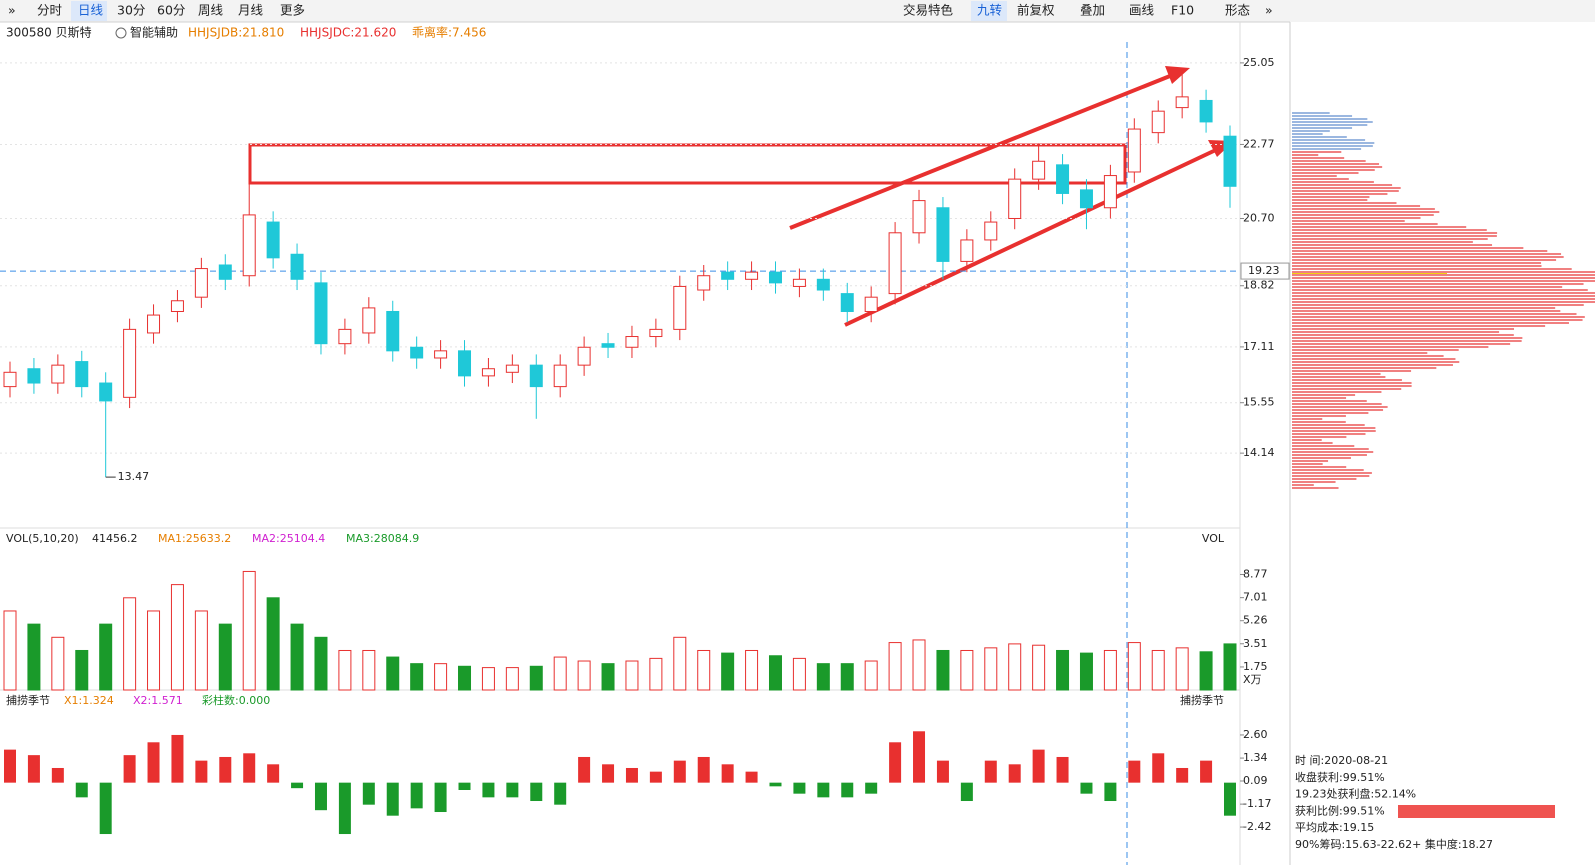 The width and height of the screenshot is (1595, 865). Describe the element at coordinates (1142, 10) in the screenshot. I see `toolbar-button: 画线` at that location.